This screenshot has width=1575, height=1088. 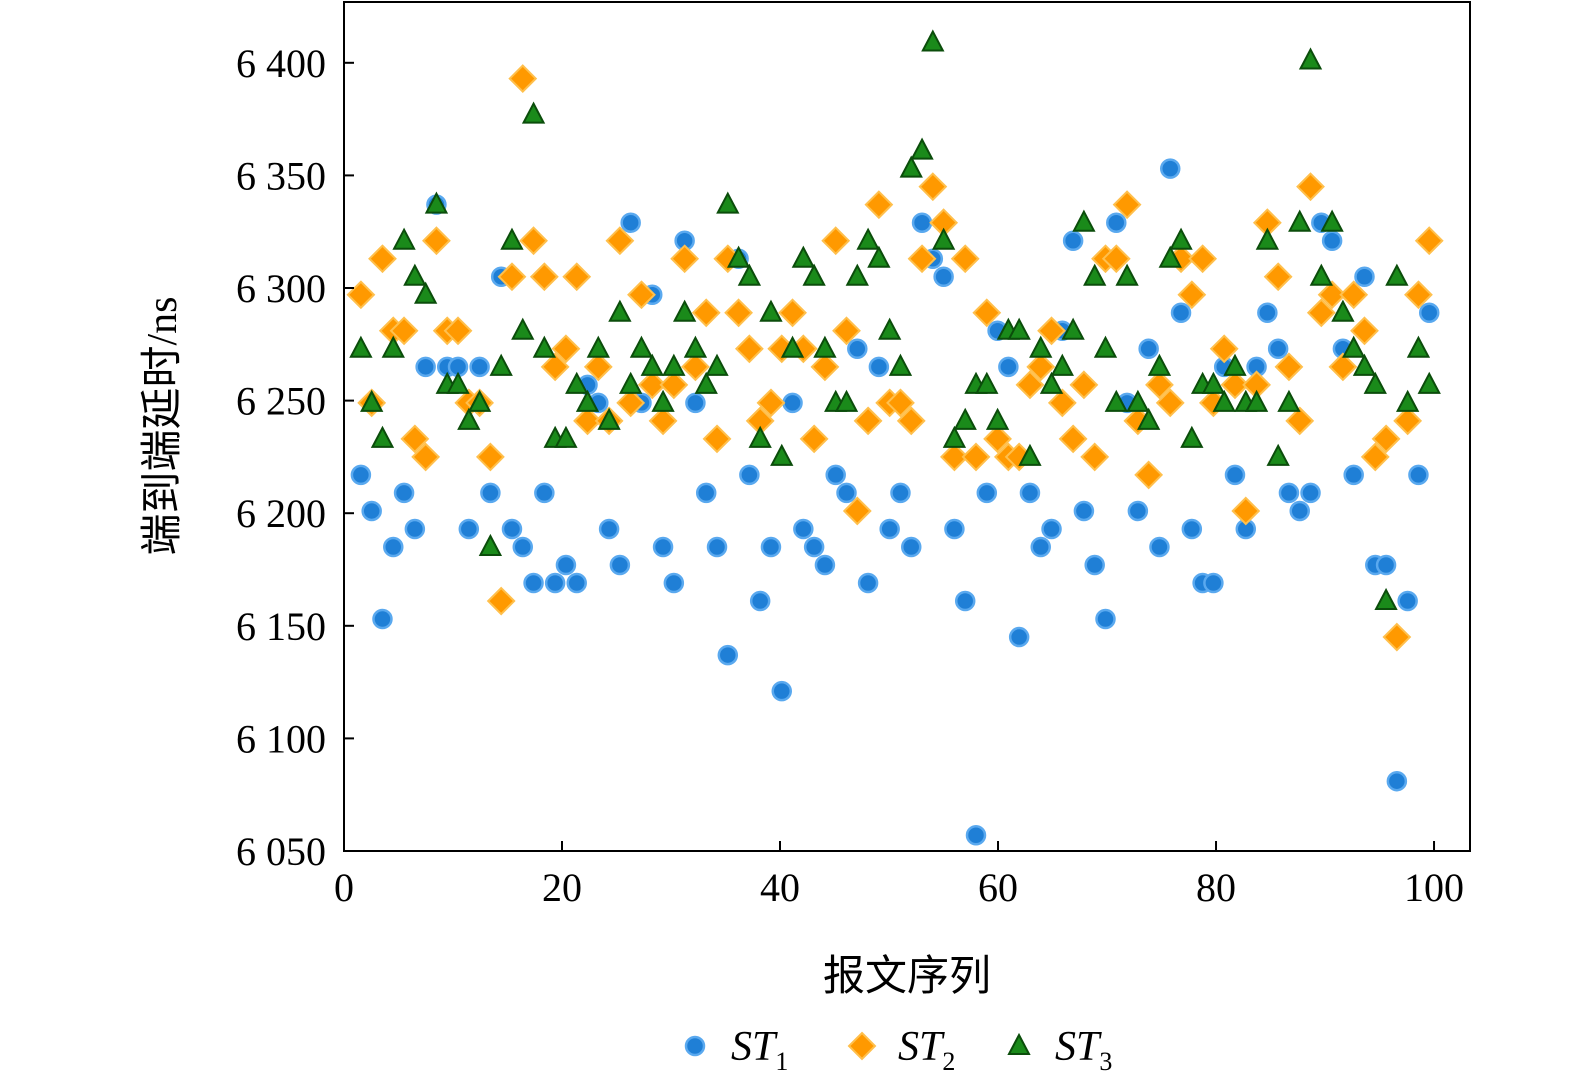 What do you see at coordinates (562, 887) in the screenshot?
I see `x-tick-label: 20` at bounding box center [562, 887].